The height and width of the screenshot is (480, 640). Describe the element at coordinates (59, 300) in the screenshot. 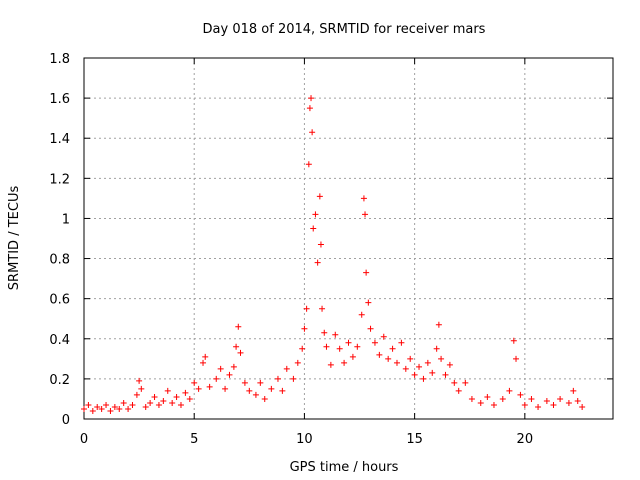

I see `y-tick-label: 0.6` at that location.